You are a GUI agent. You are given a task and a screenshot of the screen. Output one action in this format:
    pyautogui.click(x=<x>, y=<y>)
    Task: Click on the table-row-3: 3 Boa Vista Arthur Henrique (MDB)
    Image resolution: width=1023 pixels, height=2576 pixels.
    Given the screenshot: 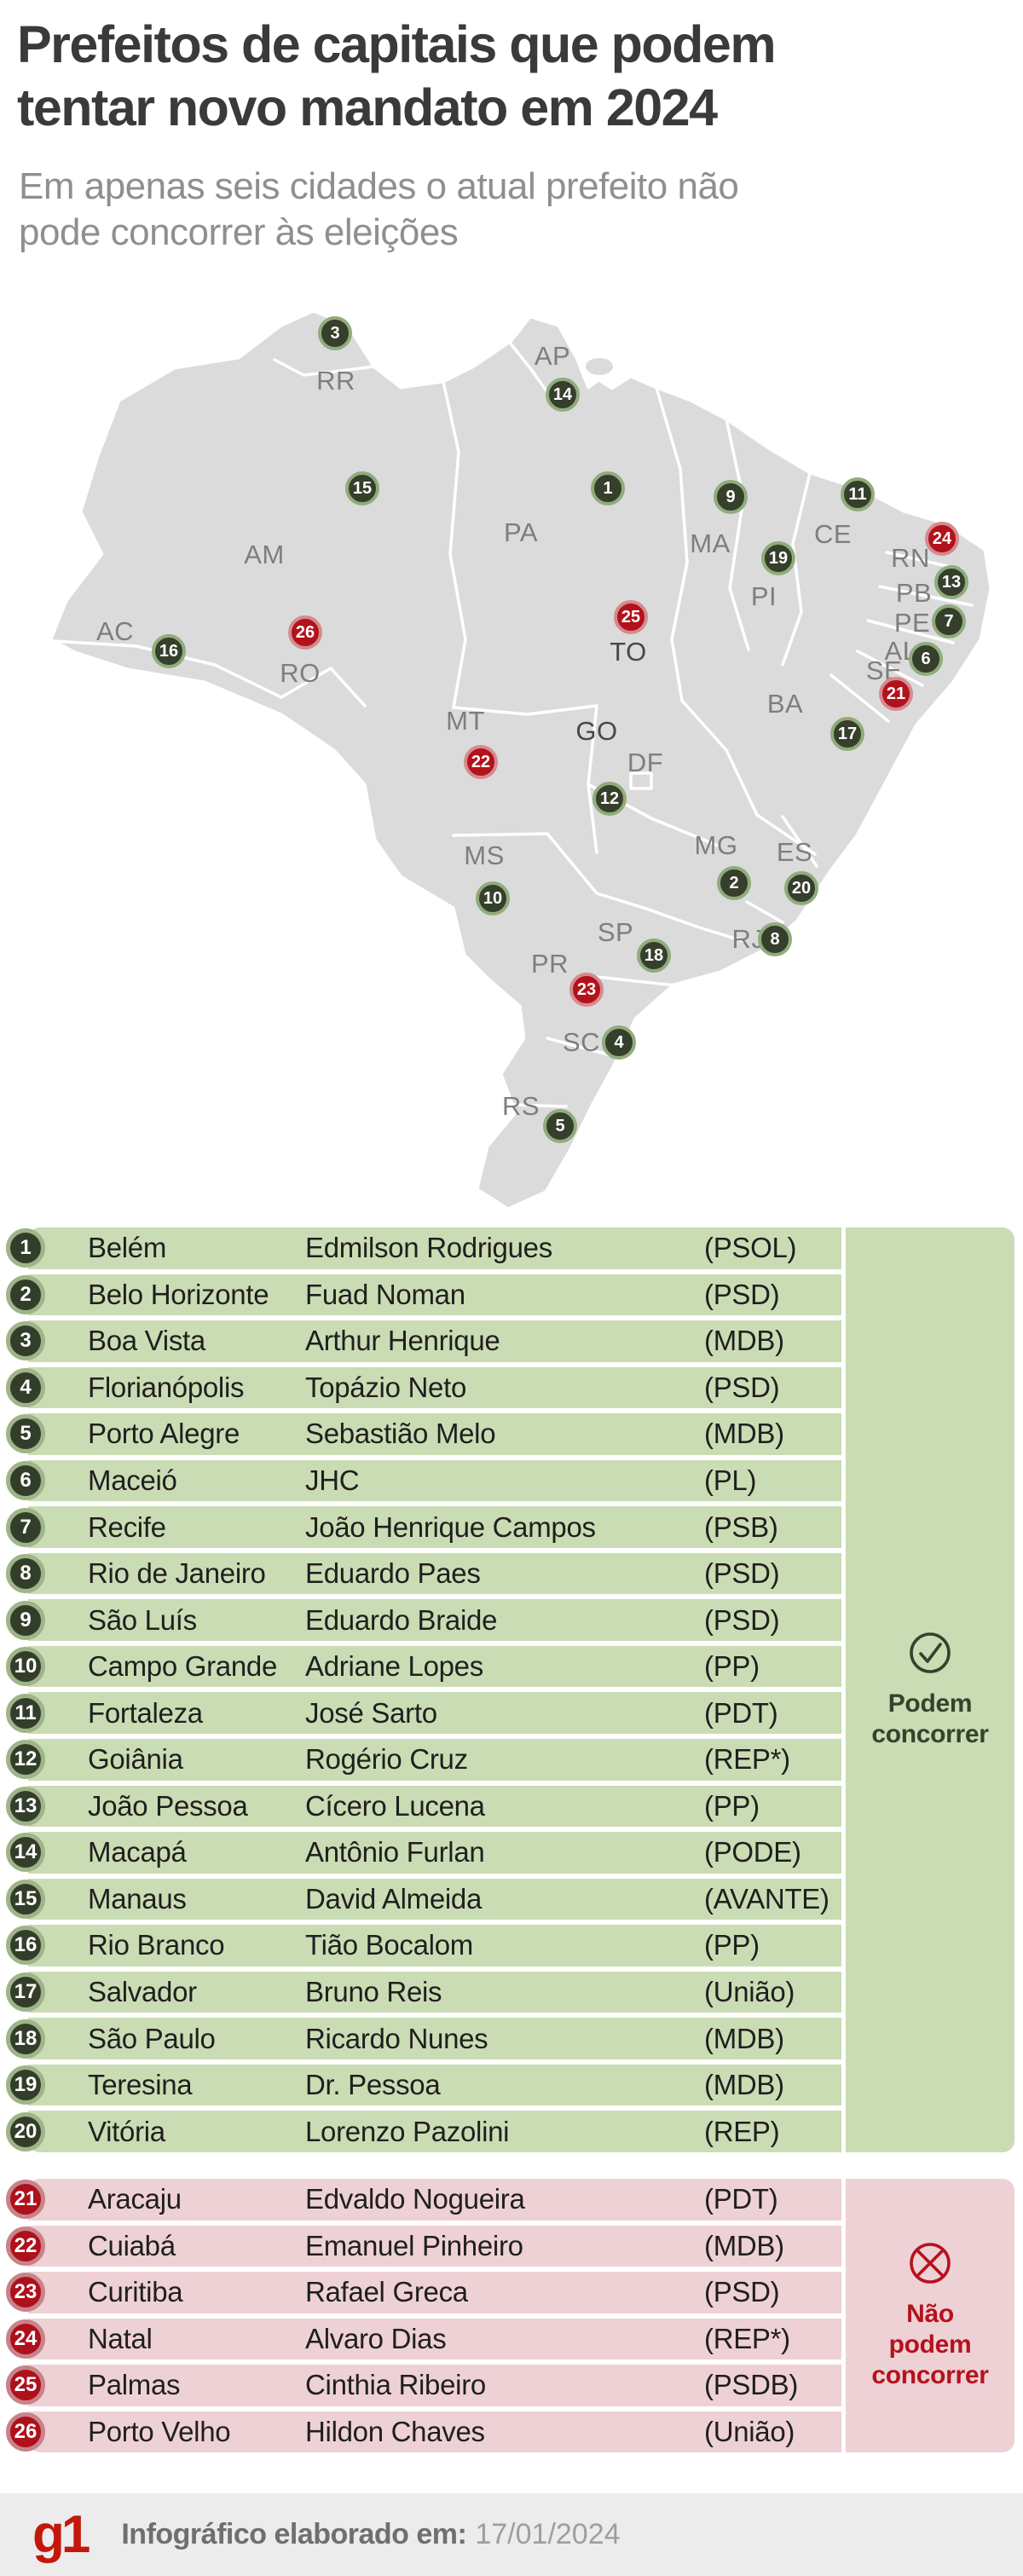 What is the action you would take?
    pyautogui.click(x=424, y=1341)
    